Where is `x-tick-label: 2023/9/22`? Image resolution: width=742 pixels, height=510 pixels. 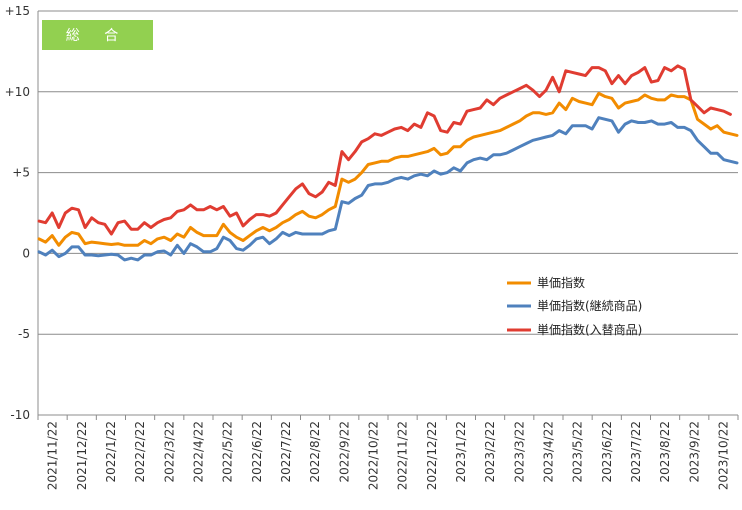
x-tick-label: 2023/9/22 is located at coordinates (694, 452).